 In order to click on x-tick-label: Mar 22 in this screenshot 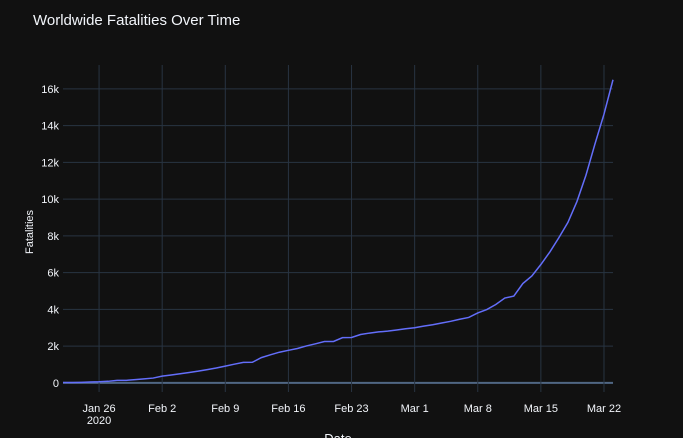, I will do `click(604, 409)`.